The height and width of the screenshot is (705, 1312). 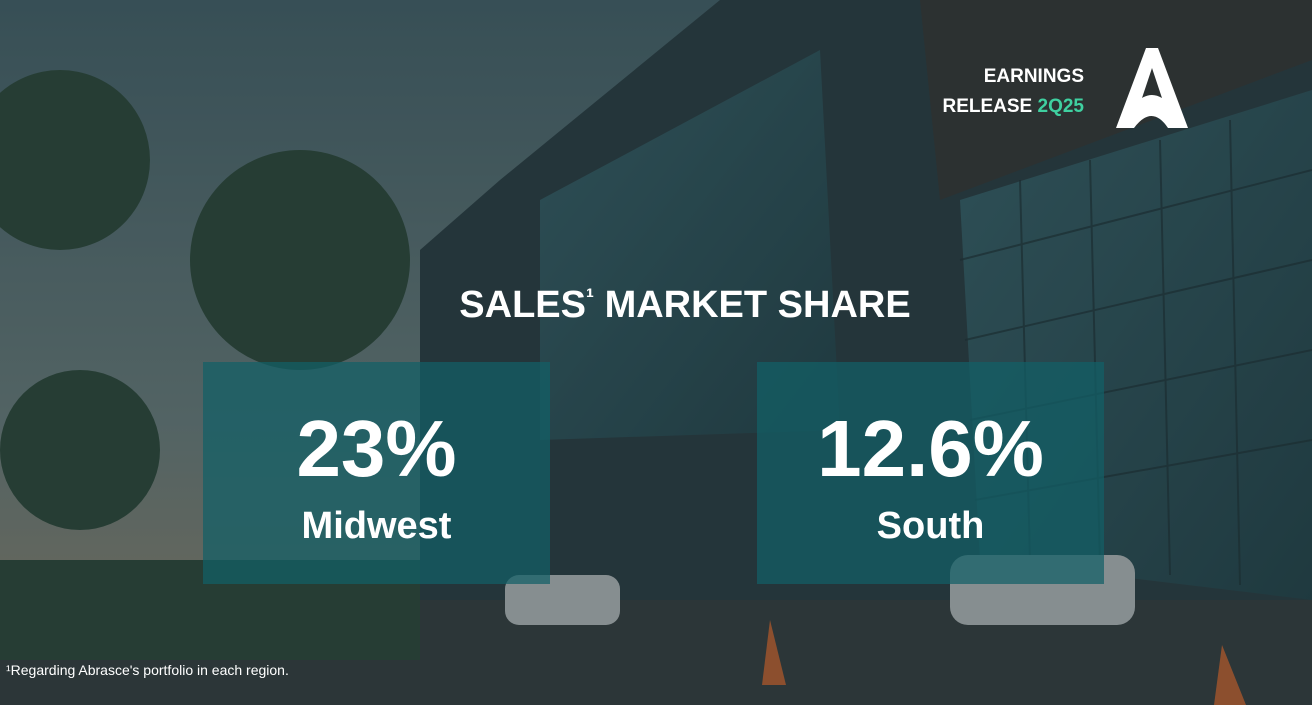 What do you see at coordinates (1033, 76) in the screenshot?
I see `header-line: EARNINGS` at bounding box center [1033, 76].